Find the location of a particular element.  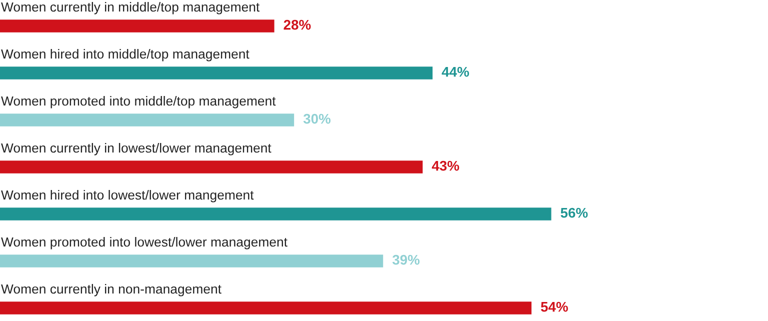

data-label: 44% is located at coordinates (455, 71).